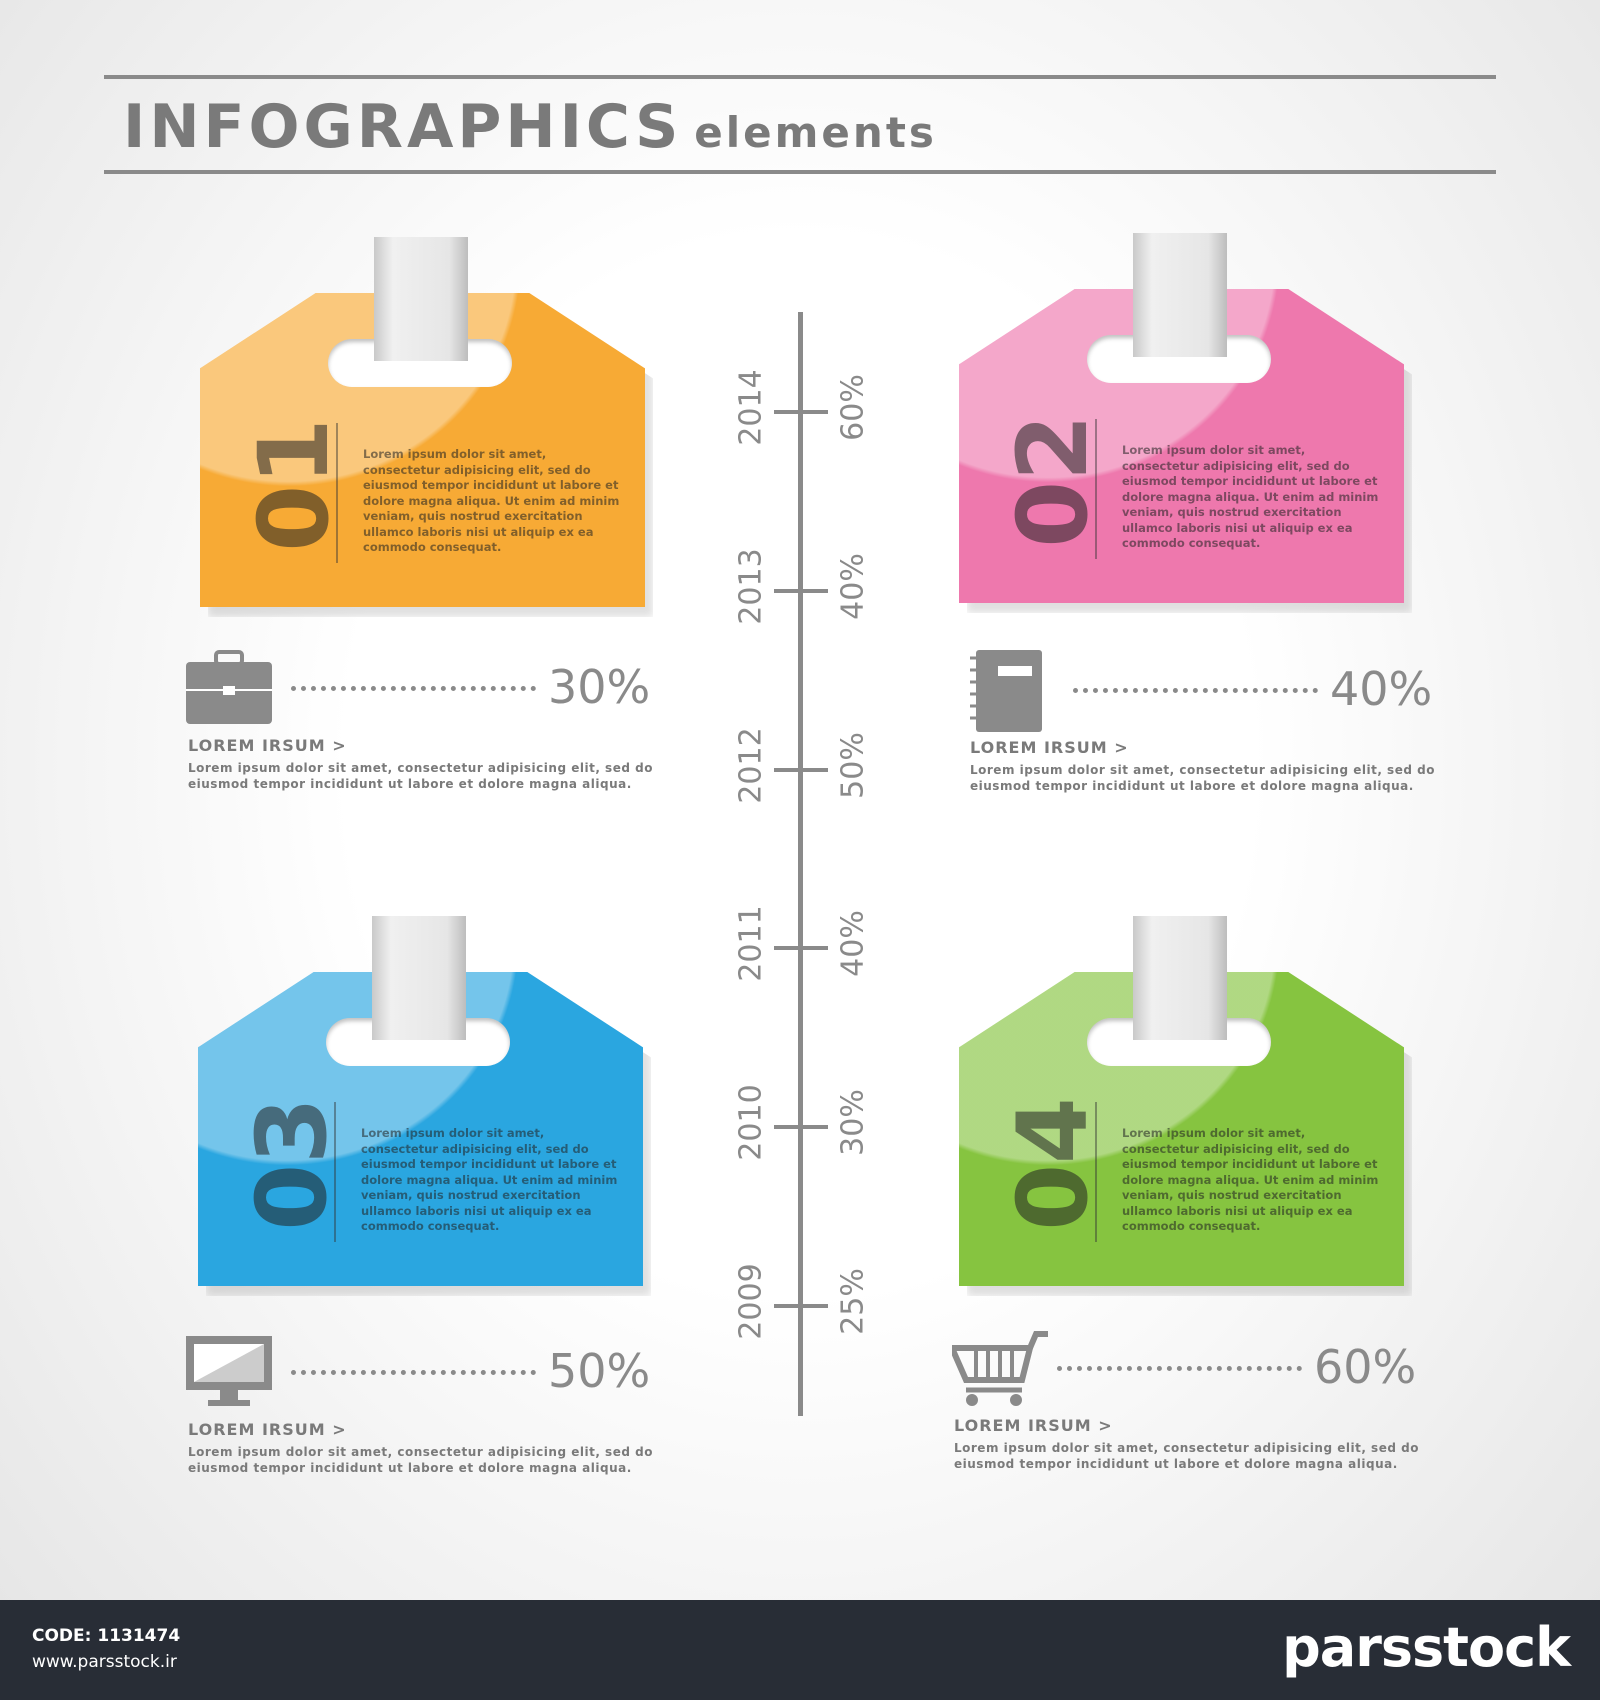 The height and width of the screenshot is (1700, 1600). Describe the element at coordinates (853, 1122) in the screenshot. I see `timeline-value: 30%` at that location.